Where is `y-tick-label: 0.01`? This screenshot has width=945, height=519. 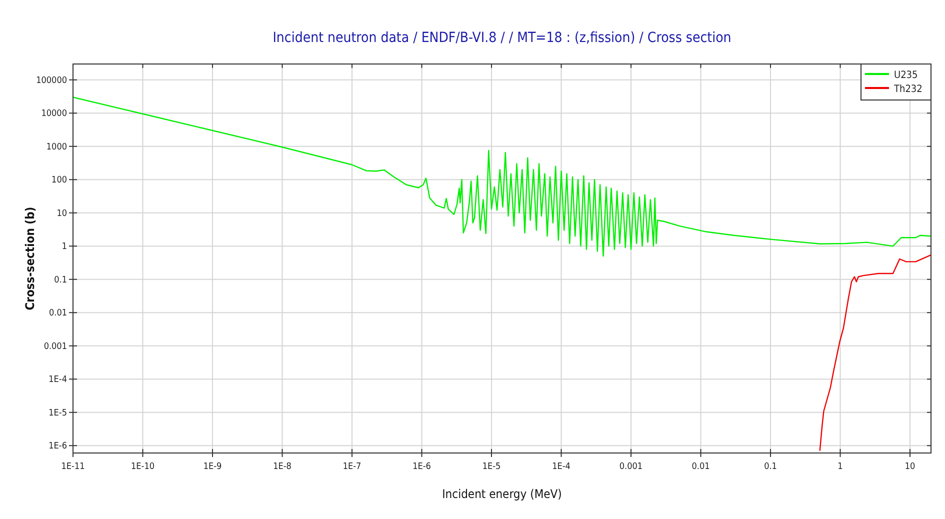 y-tick-label: 0.01 is located at coordinates (57, 313).